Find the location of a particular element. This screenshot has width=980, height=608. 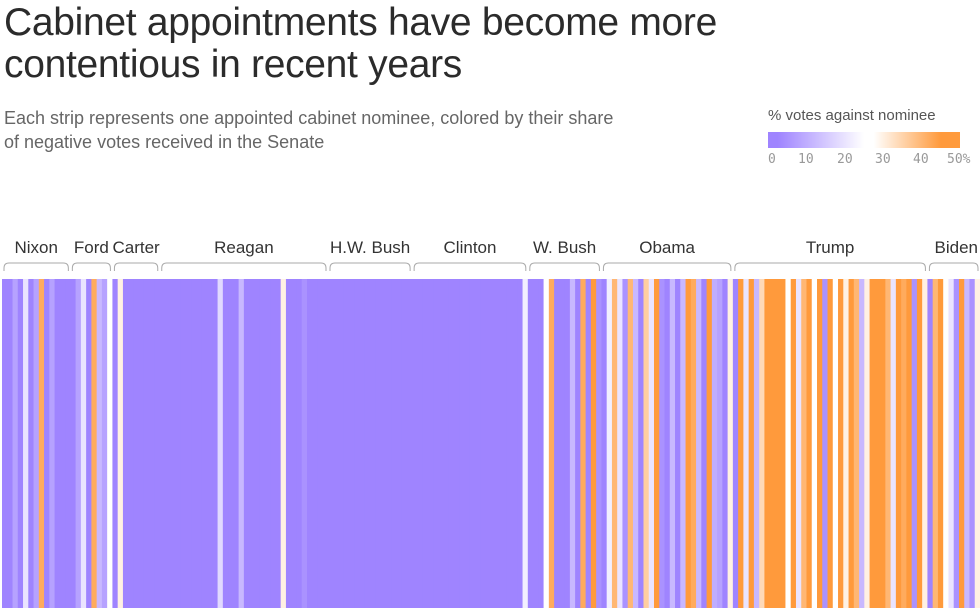

legend-title: % votes against nominee is located at coordinates (852, 115).